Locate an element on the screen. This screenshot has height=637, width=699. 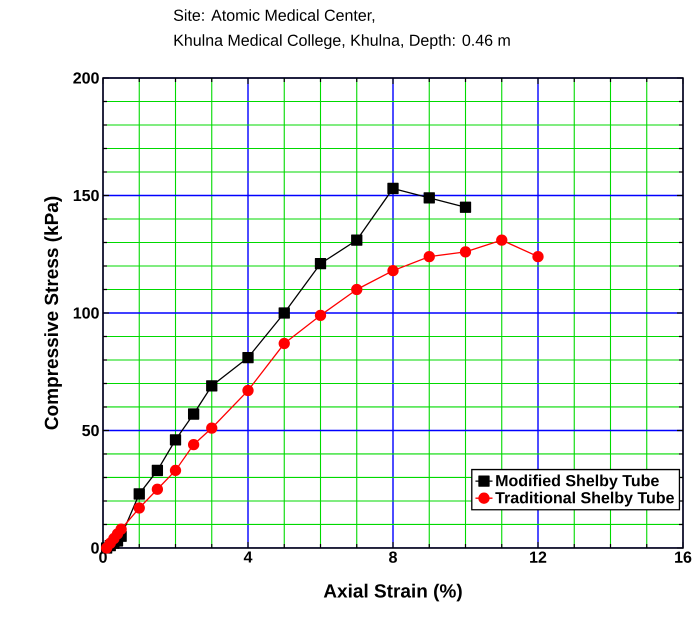
x-tick-label: 8 is located at coordinates (393, 557).